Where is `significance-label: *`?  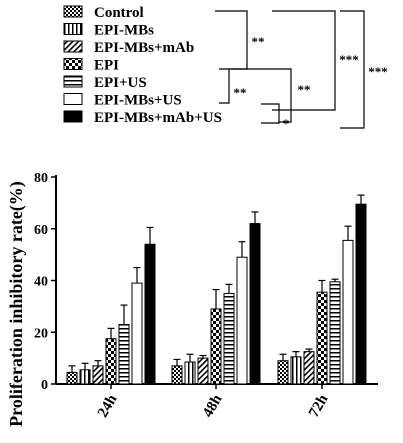 significance-label: * is located at coordinates (286, 123).